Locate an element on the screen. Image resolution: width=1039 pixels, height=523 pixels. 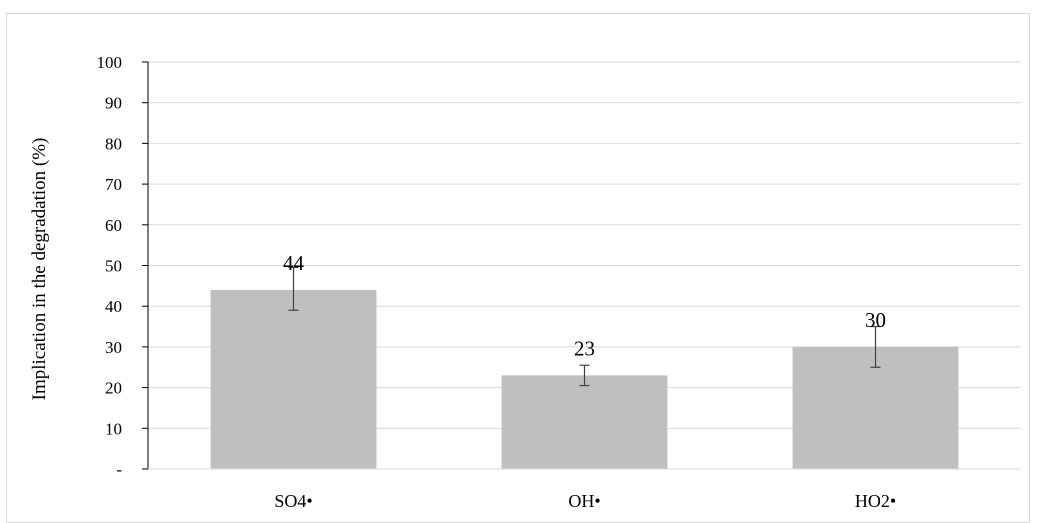
error-bars is located at coordinates (584, 326).